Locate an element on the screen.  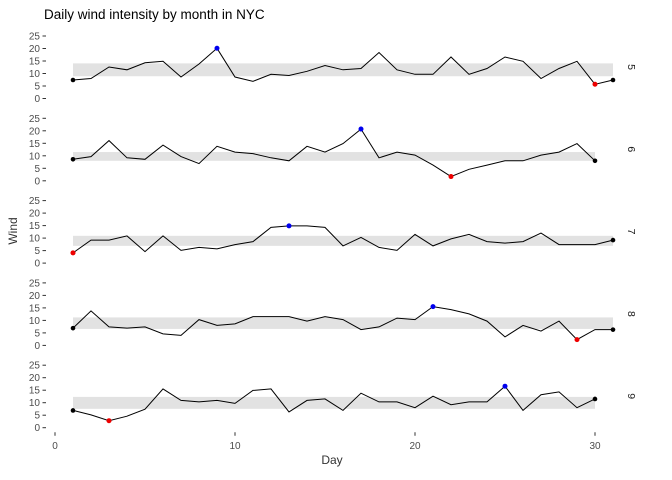
x-axis-title: Day is located at coordinates (332, 460).